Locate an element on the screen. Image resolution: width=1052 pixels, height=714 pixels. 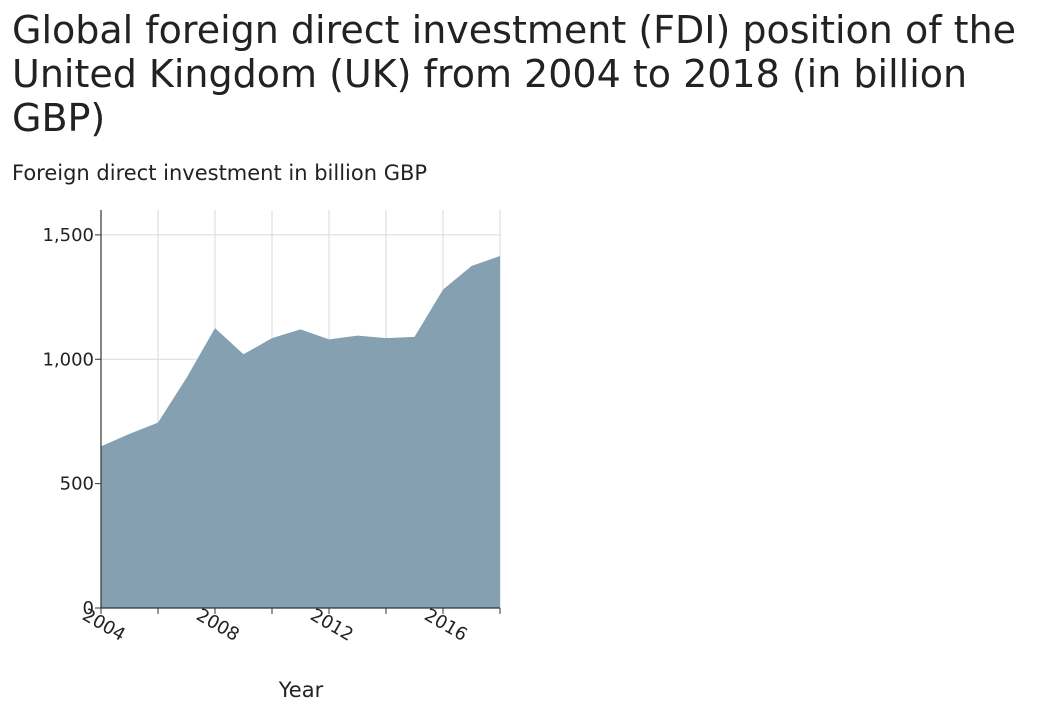
y-axis-label: Foreign direct investment in billion GBP is located at coordinates (219, 173).